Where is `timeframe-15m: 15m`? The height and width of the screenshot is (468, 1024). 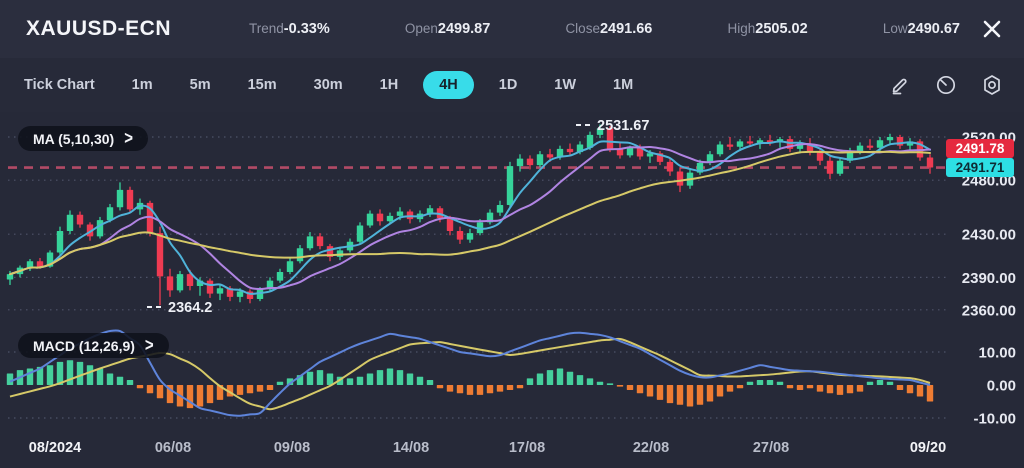
timeframe-15m: 15m is located at coordinates (262, 85).